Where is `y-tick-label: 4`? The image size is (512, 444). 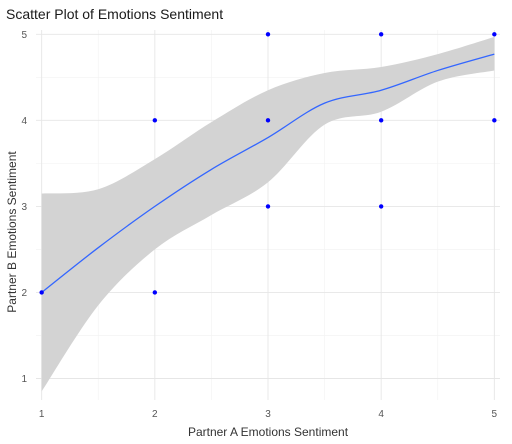
y-tick-label: 4 is located at coordinates (24, 121).